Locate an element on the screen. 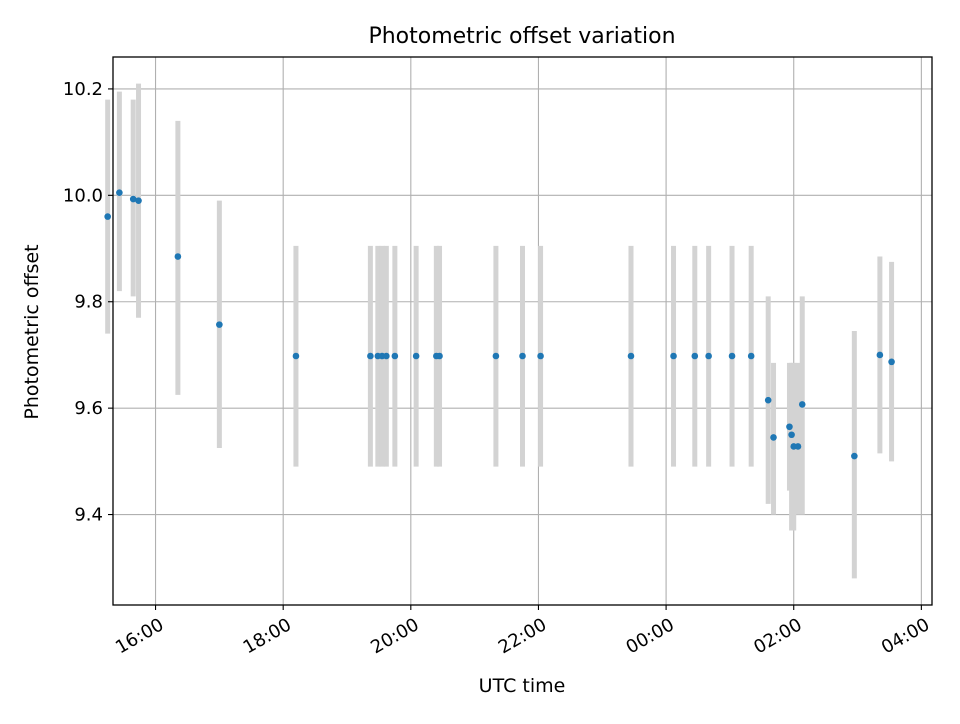  y-tick-label: 9.8 is located at coordinates (88, 302).